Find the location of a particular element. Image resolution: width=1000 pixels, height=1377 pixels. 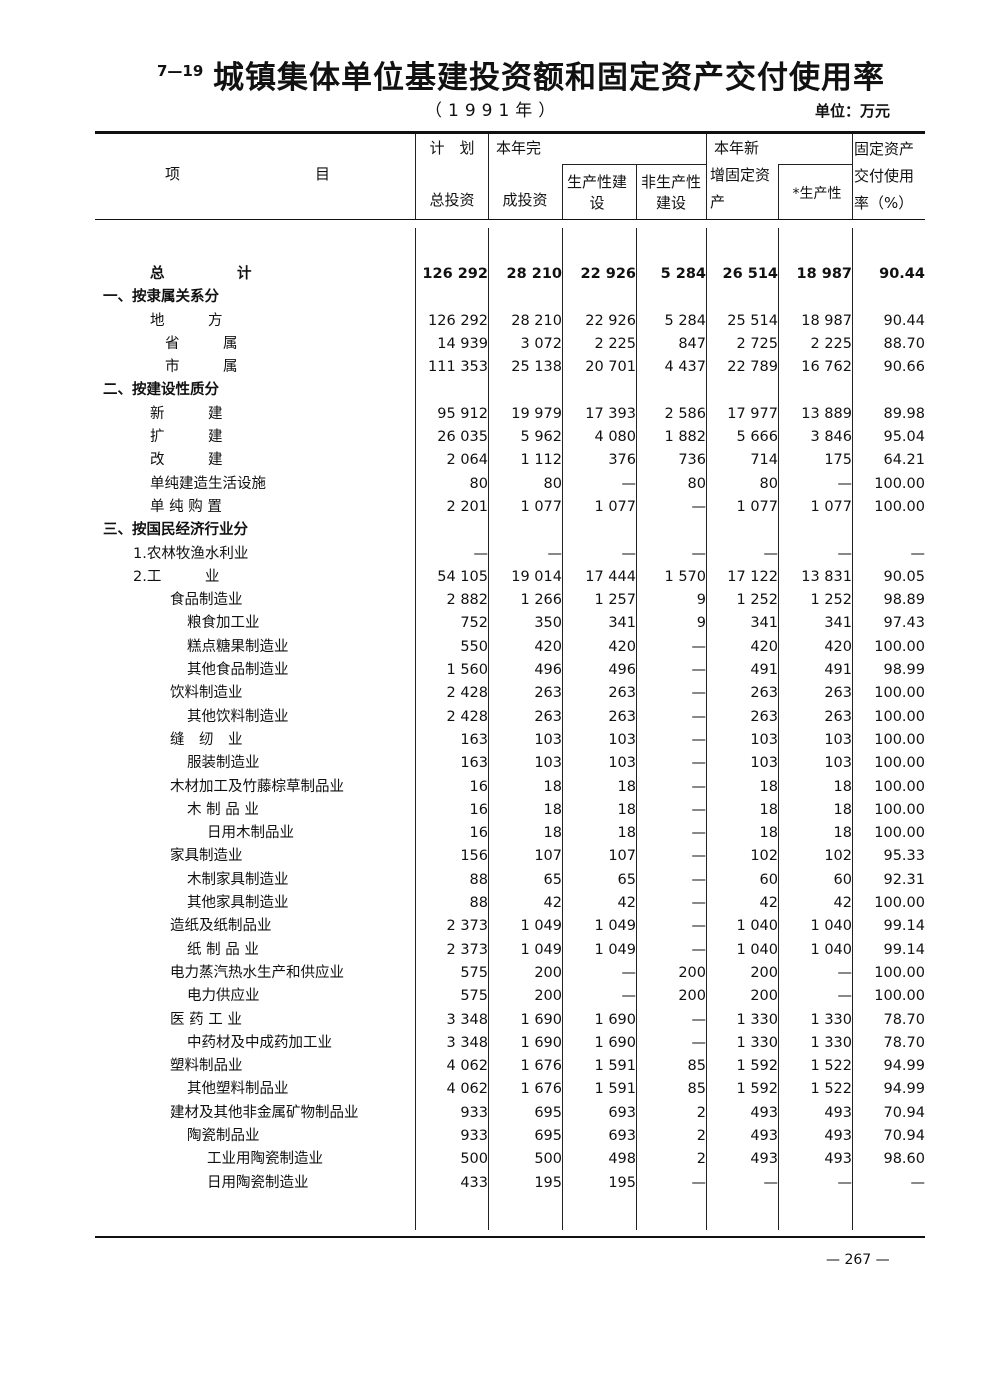

cell-value: 42 is located at coordinates (842, 903).